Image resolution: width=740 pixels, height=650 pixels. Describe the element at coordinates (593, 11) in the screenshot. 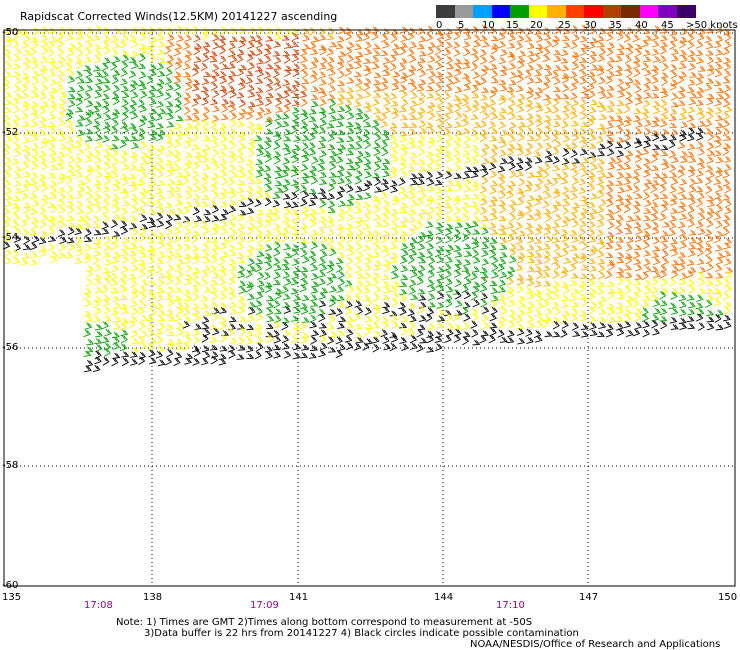

I see `legend-swatch` at that location.